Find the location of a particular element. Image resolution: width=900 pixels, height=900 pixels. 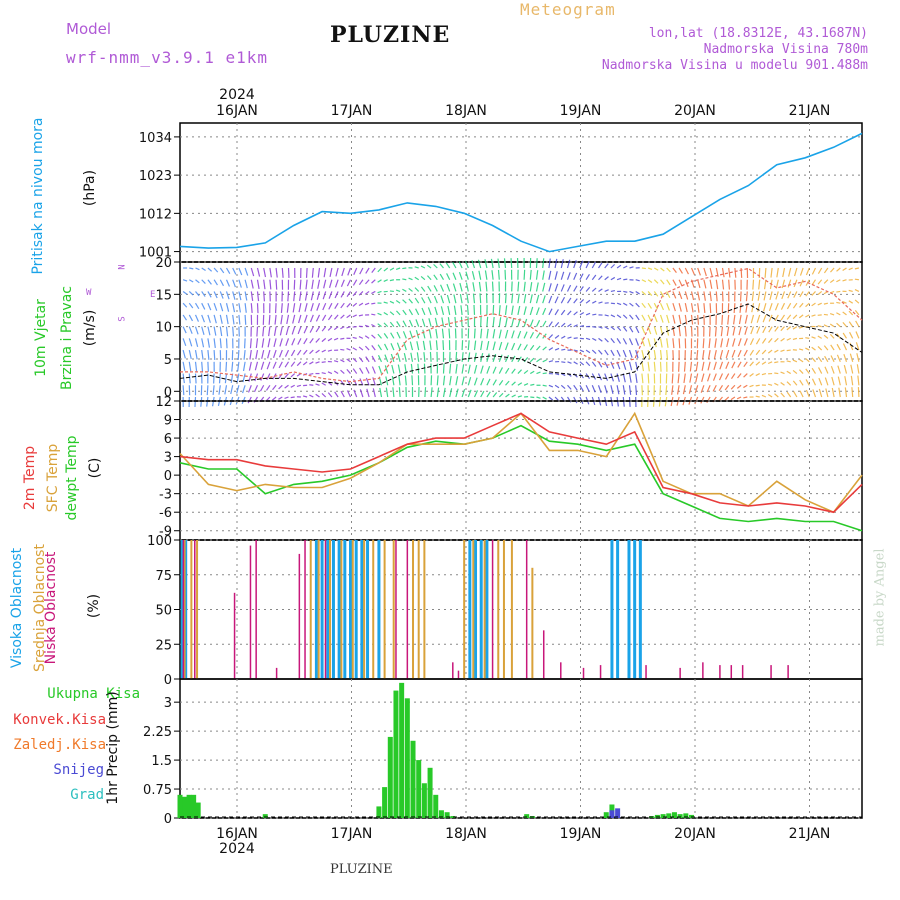

top-day-label: 21JAN is located at coordinates (810, 111).